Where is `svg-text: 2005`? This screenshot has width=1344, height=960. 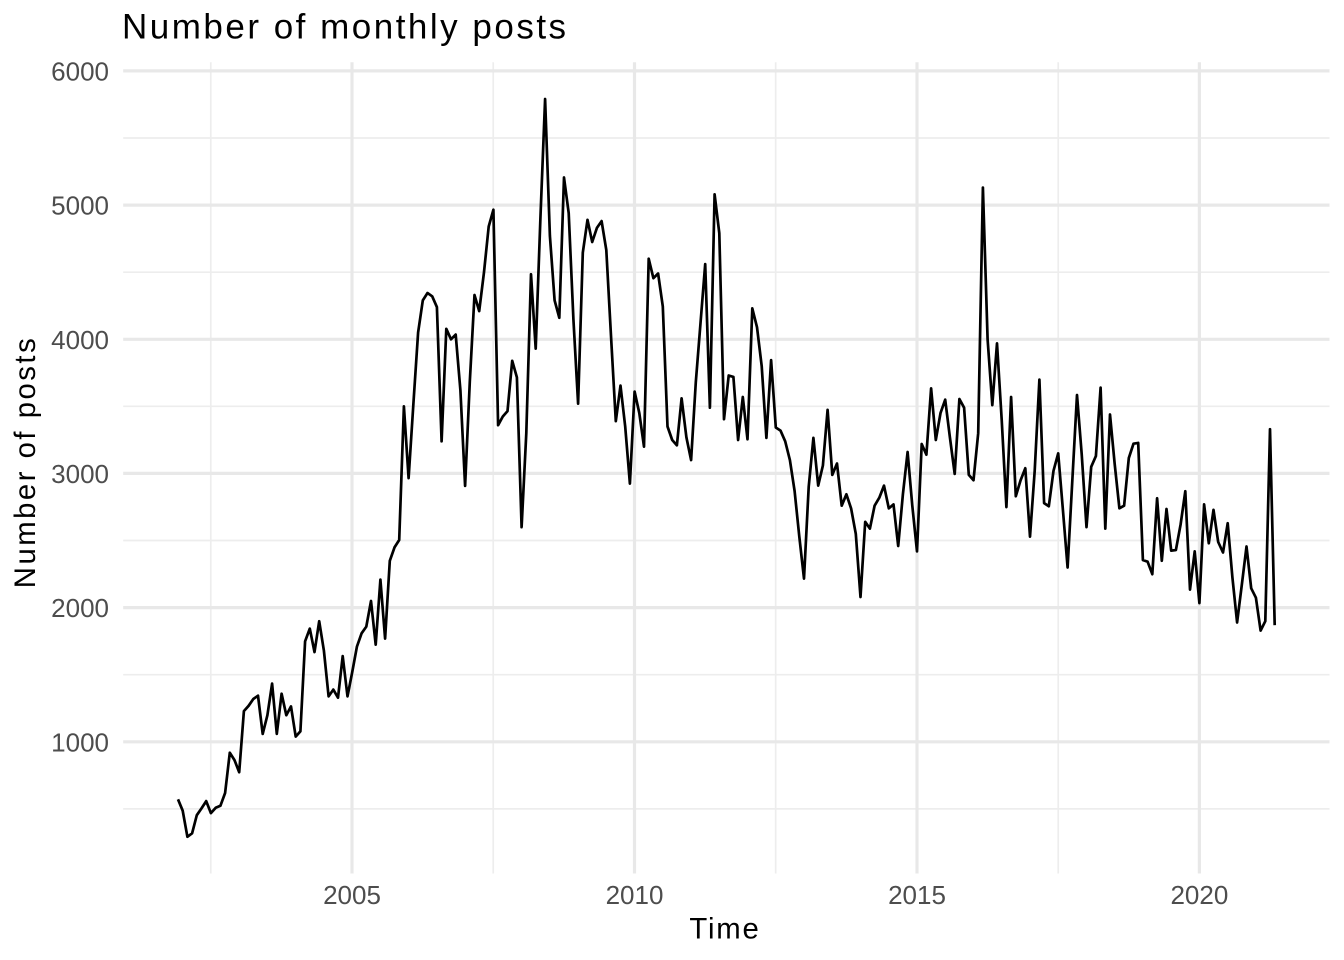 svg-text: 2005 is located at coordinates (352, 895).